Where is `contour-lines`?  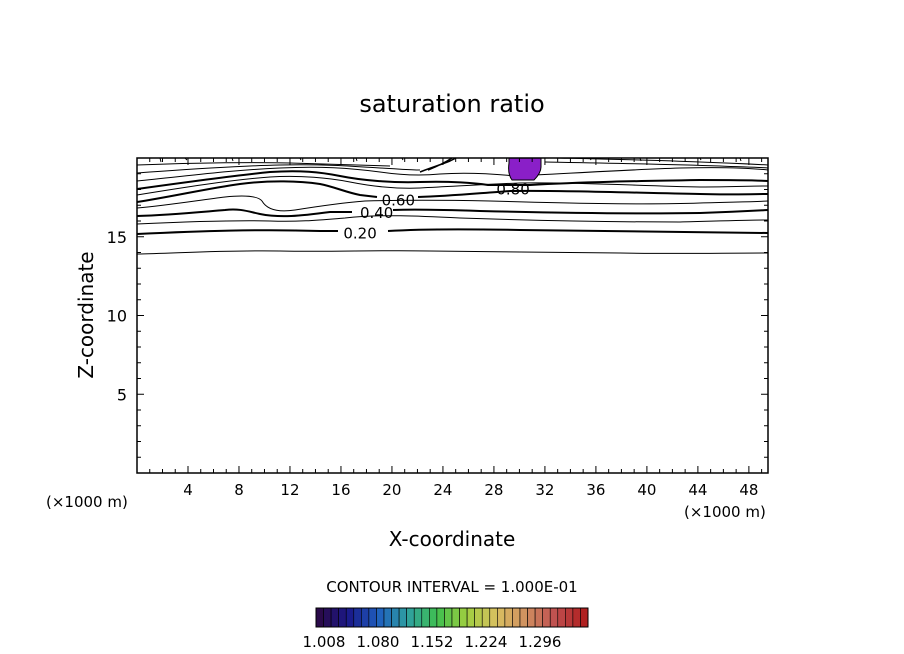 contour-lines is located at coordinates (452, 206).